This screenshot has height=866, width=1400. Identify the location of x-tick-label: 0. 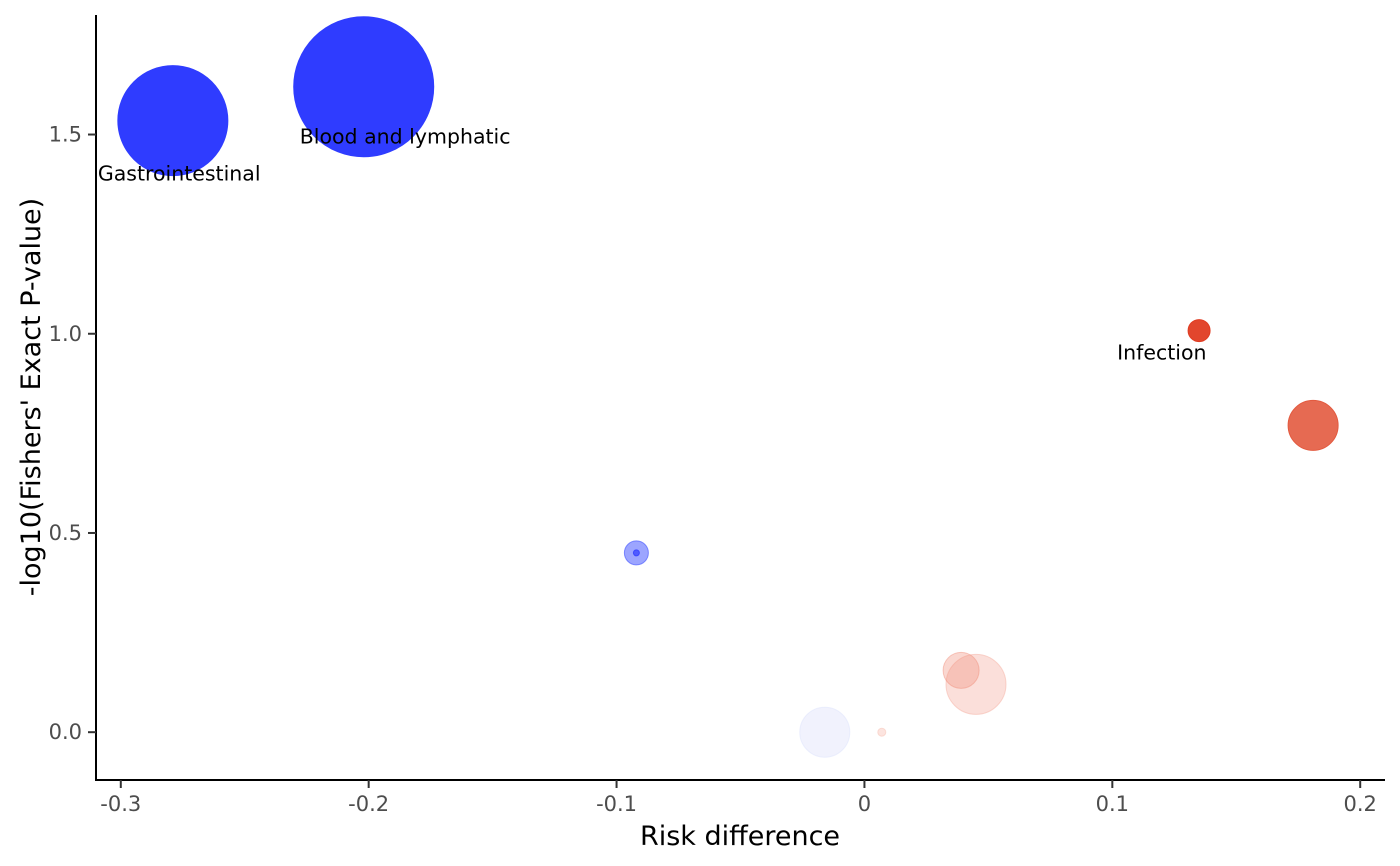
(864, 804).